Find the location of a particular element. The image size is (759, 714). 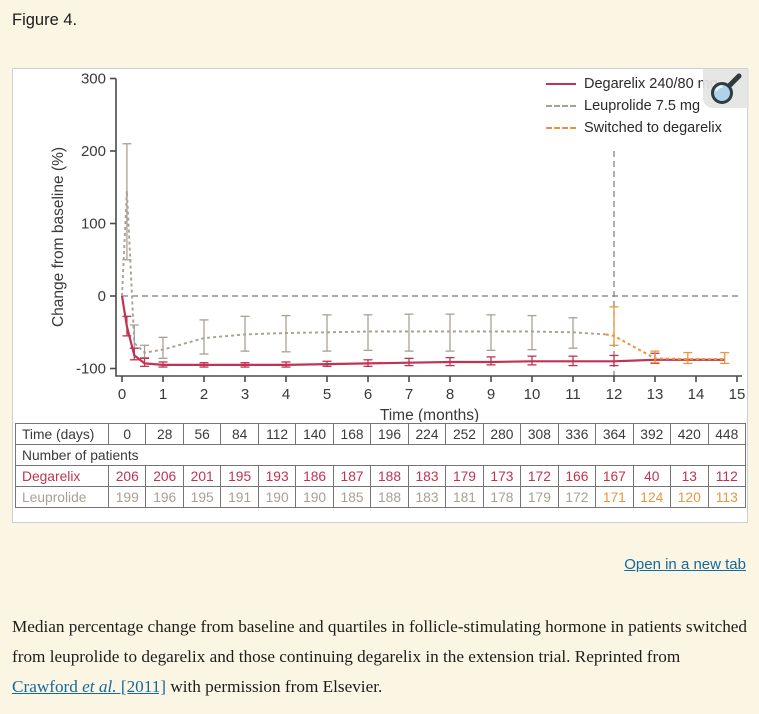

table-cell: 120 is located at coordinates (689, 497).